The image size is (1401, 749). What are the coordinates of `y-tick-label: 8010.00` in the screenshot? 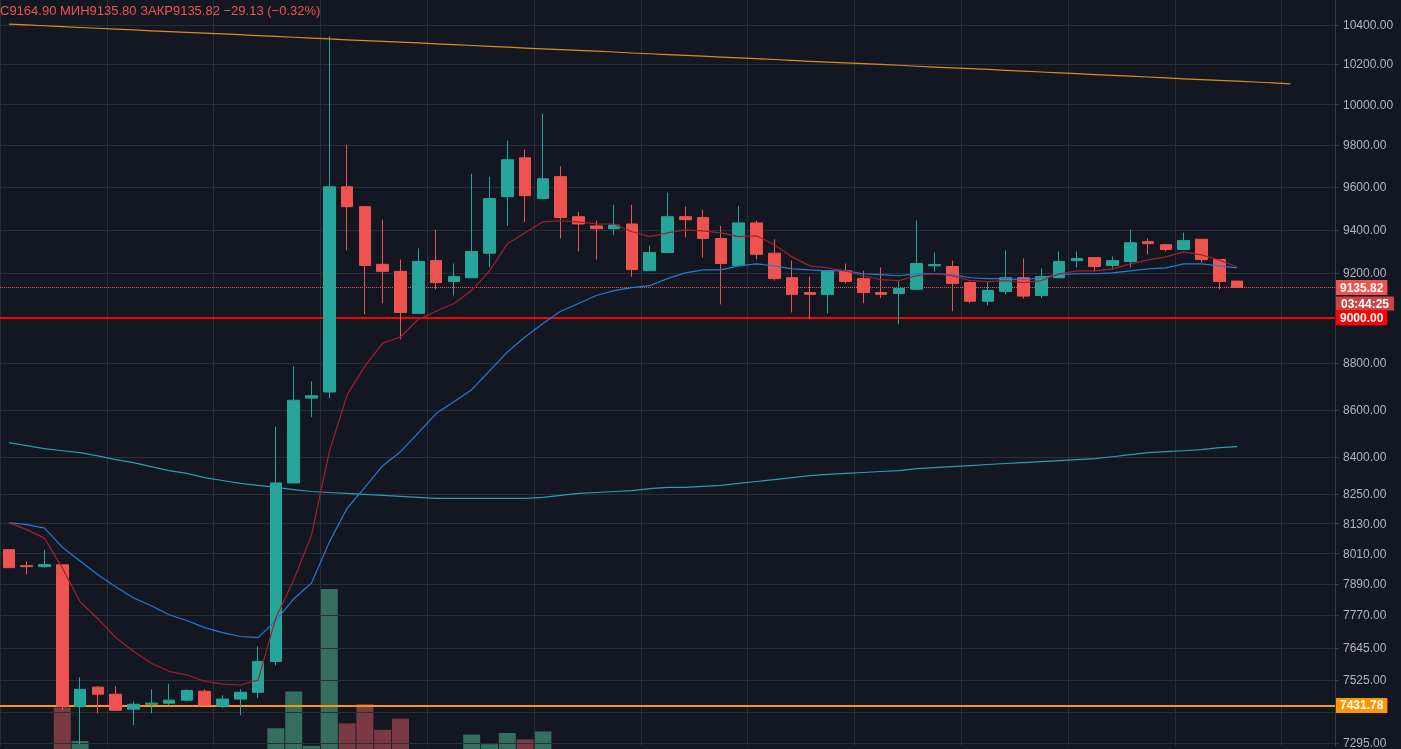 It's located at (1365, 553).